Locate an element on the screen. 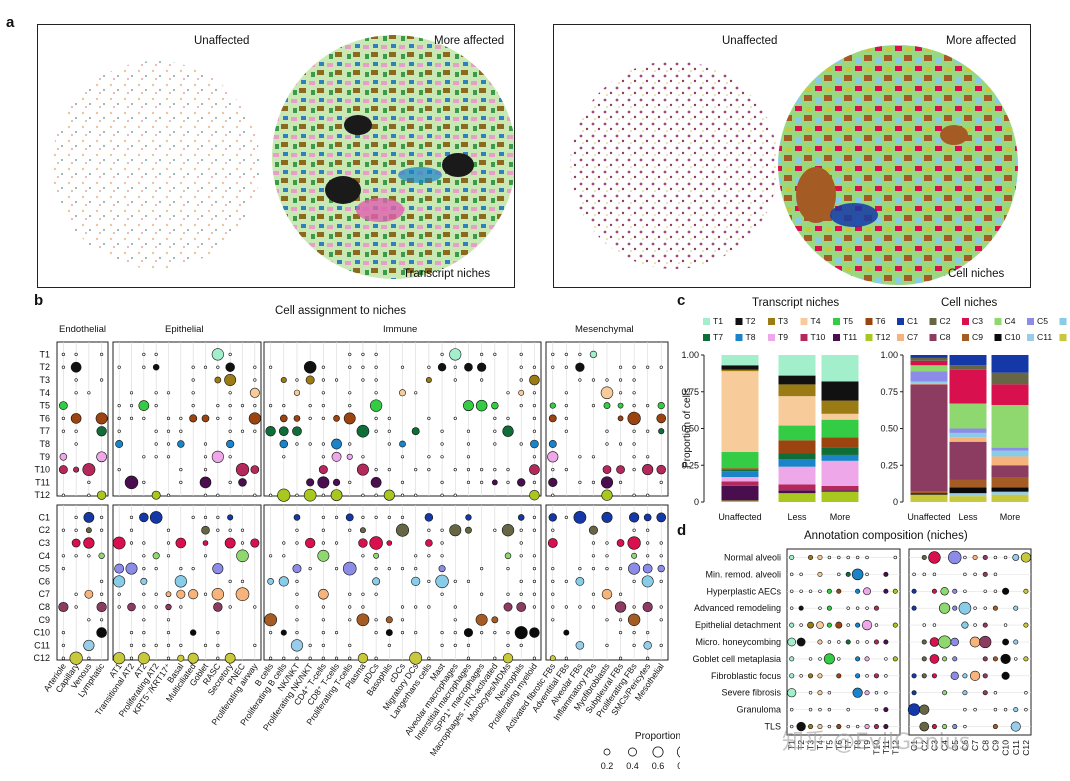 The image size is (1070, 781). bar-segment-C7 is located at coordinates (968, 439).